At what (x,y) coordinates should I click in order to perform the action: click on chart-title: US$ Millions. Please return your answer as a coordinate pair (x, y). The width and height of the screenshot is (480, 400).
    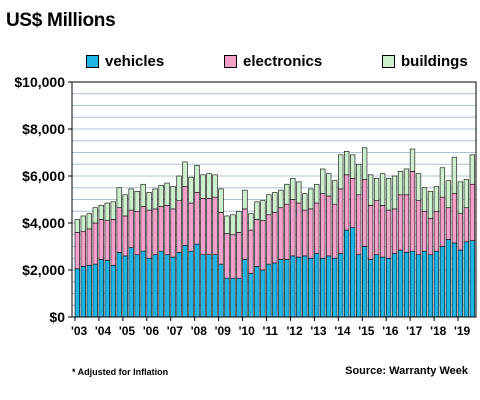
    Looking at the image, I should click on (61, 20).